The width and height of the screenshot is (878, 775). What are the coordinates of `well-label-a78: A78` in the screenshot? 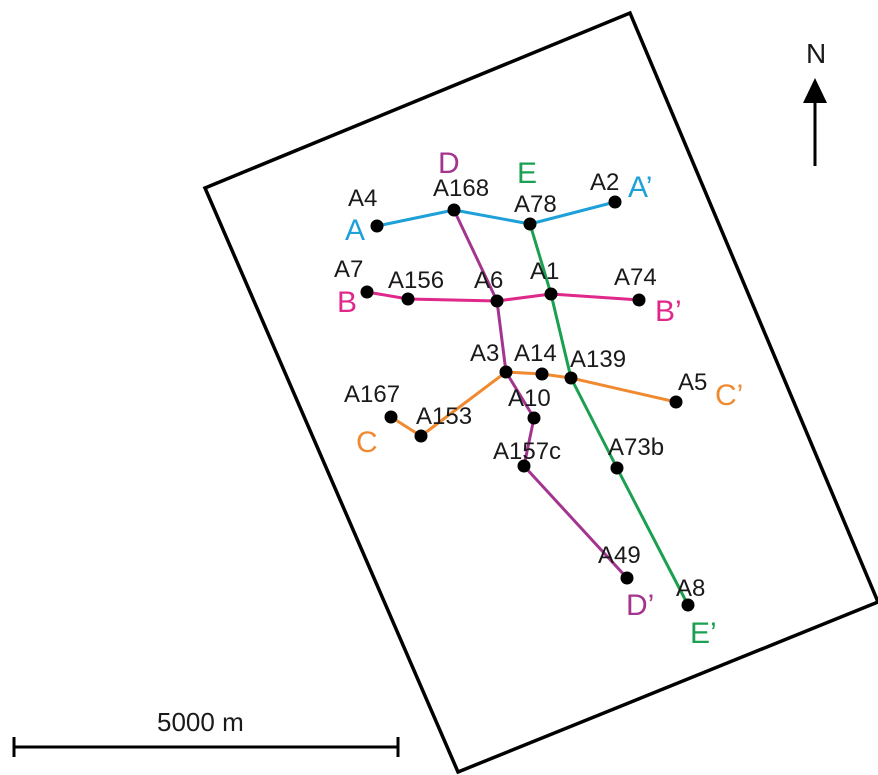 It's located at (535, 204).